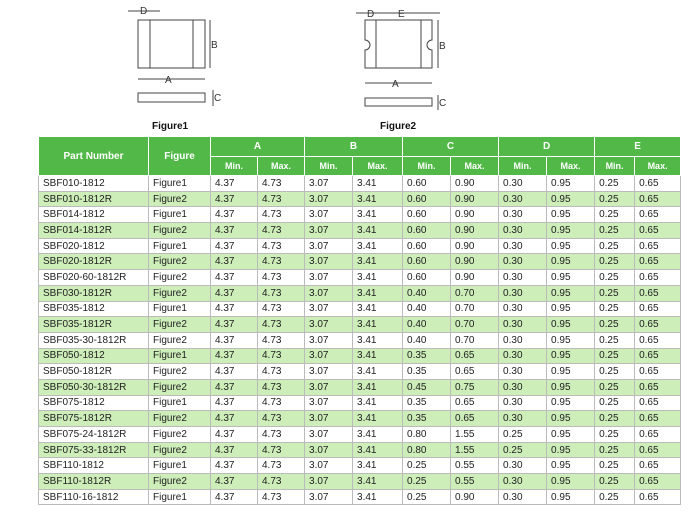 This screenshot has height=515, width=690. Describe the element at coordinates (93, 199) in the screenshot. I see `cell: SBF010-1812R` at that location.